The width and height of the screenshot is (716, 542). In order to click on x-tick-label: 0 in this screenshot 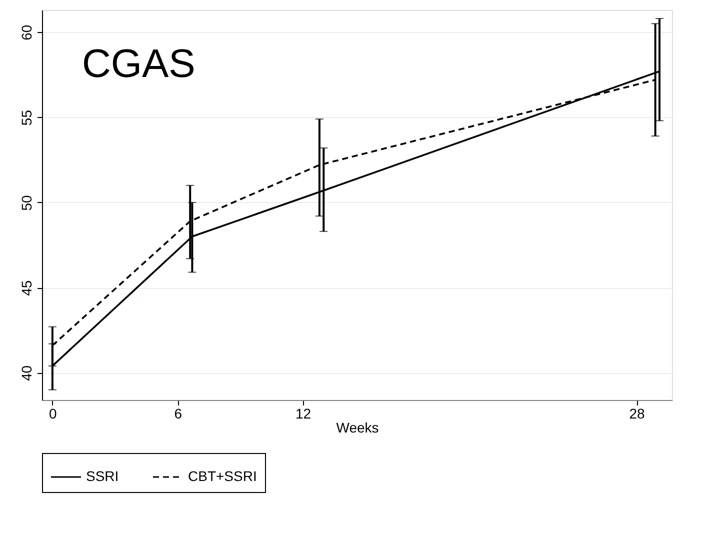, I will do `click(53, 414)`.